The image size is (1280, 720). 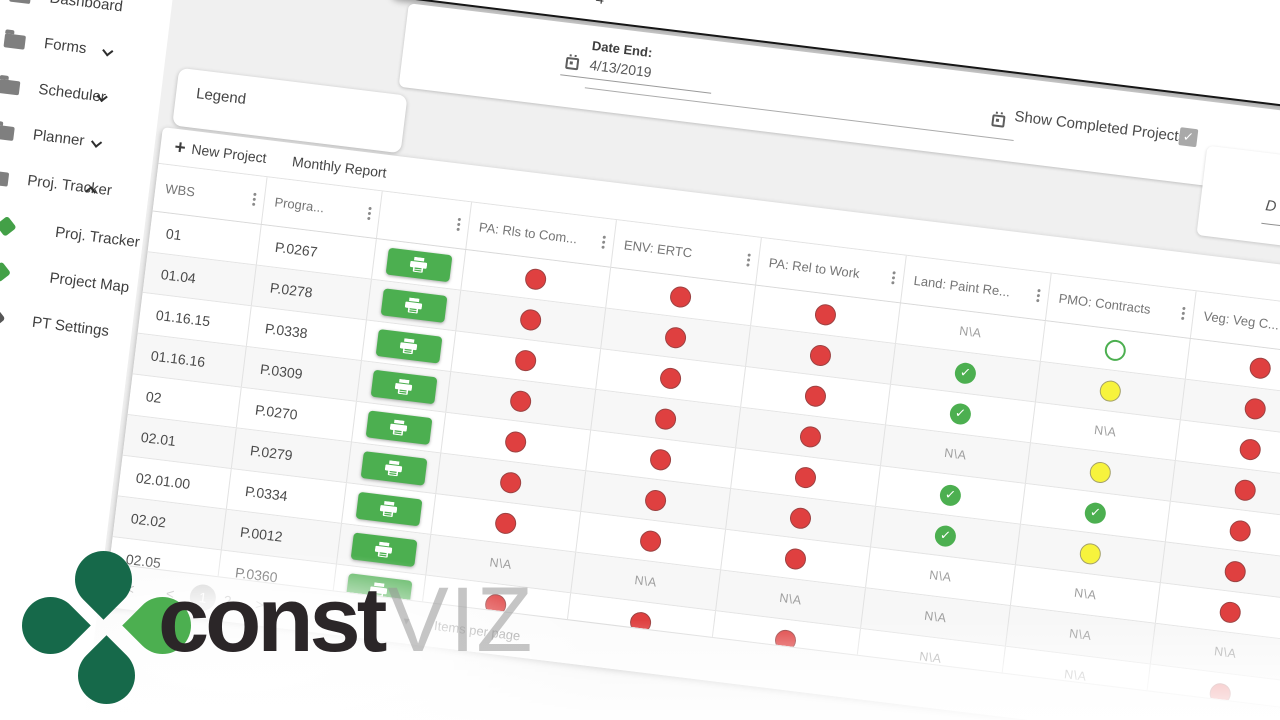 I want to click on column-header-label: PMO: Contracts, so click(x=1104, y=303).